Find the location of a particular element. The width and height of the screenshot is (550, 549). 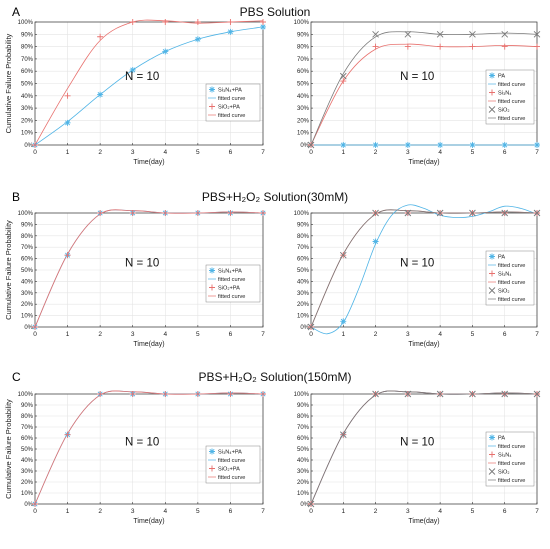

row-title-c: PBS+H₂O₂ Solution(150mM) is located at coordinates (275, 377).